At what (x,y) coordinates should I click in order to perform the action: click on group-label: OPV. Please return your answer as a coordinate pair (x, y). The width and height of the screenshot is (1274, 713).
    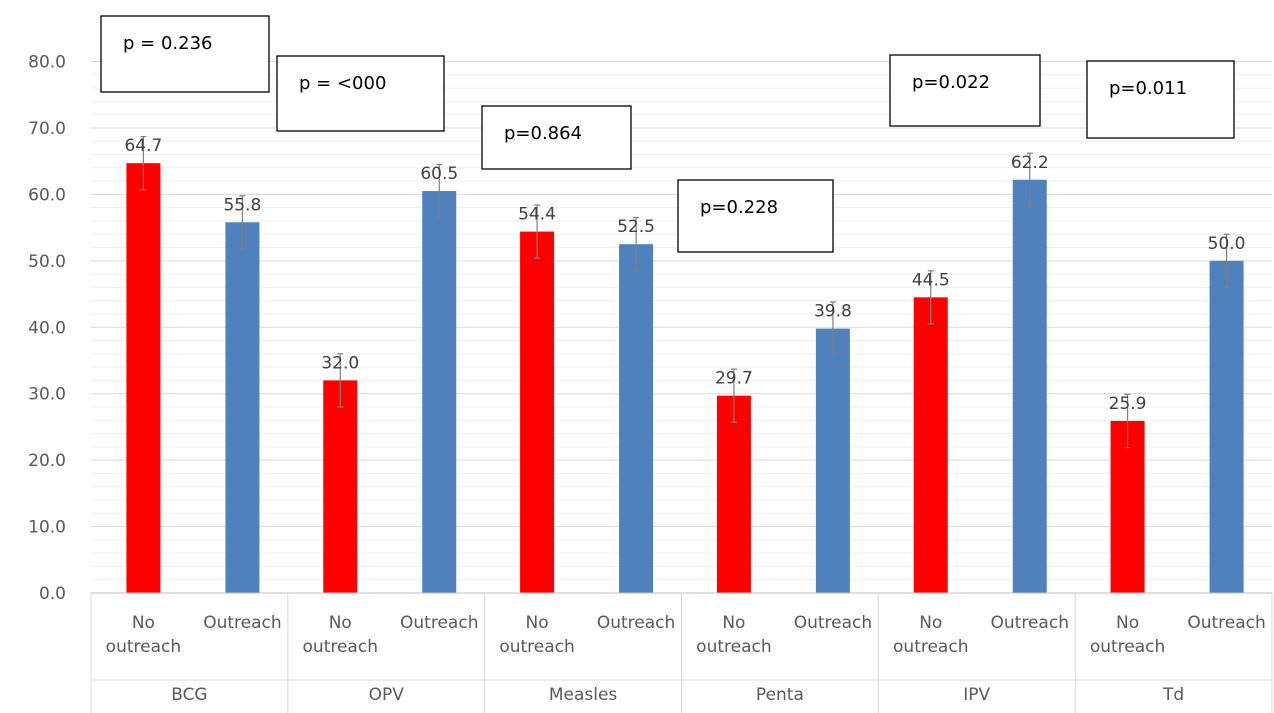
    Looking at the image, I should click on (387, 695).